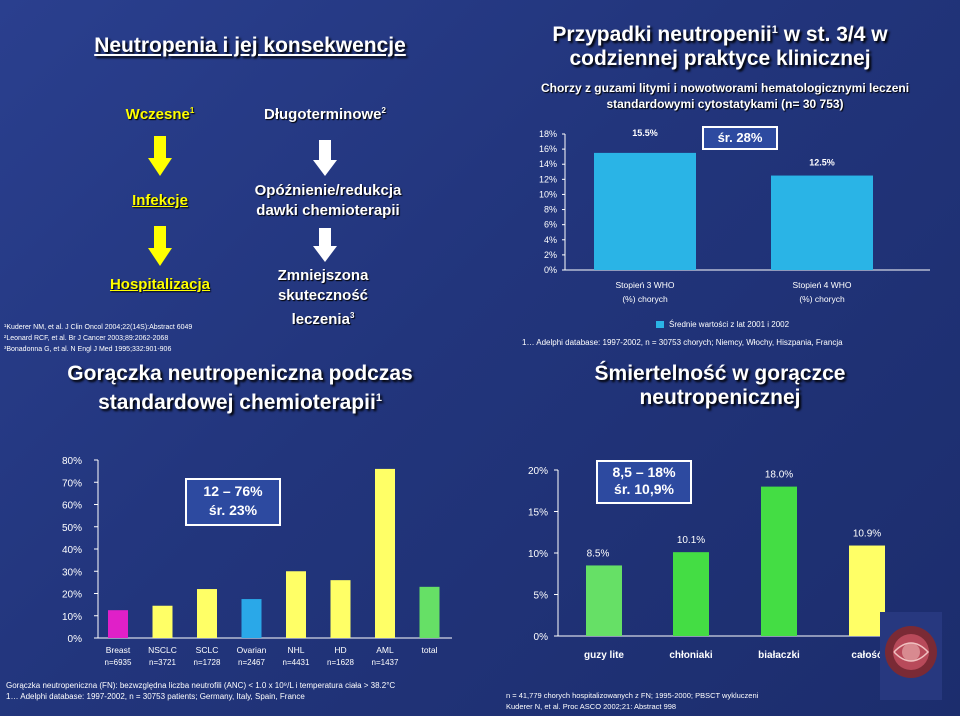 The image size is (960, 716). What do you see at coordinates (162, 650) in the screenshot?
I see `x-category-label: NSCLC` at bounding box center [162, 650].